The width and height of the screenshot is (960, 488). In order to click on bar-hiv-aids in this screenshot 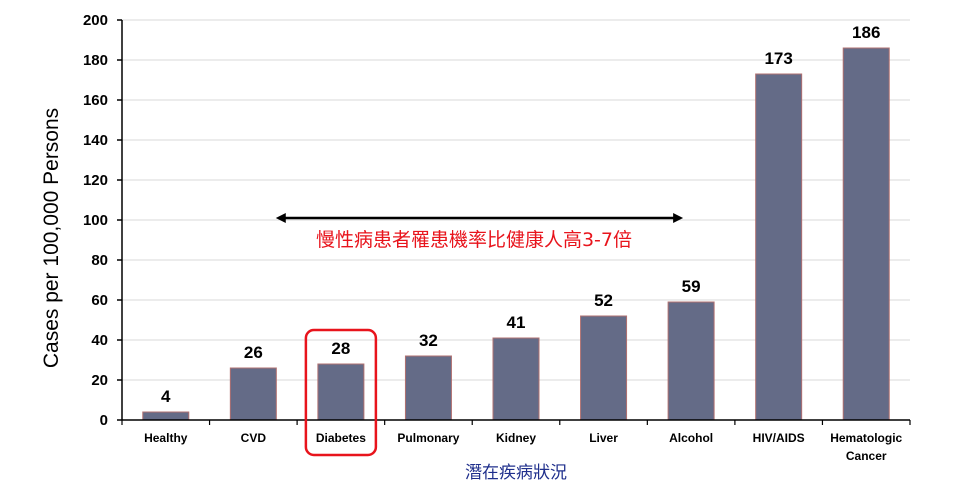, I will do `click(779, 247)`.